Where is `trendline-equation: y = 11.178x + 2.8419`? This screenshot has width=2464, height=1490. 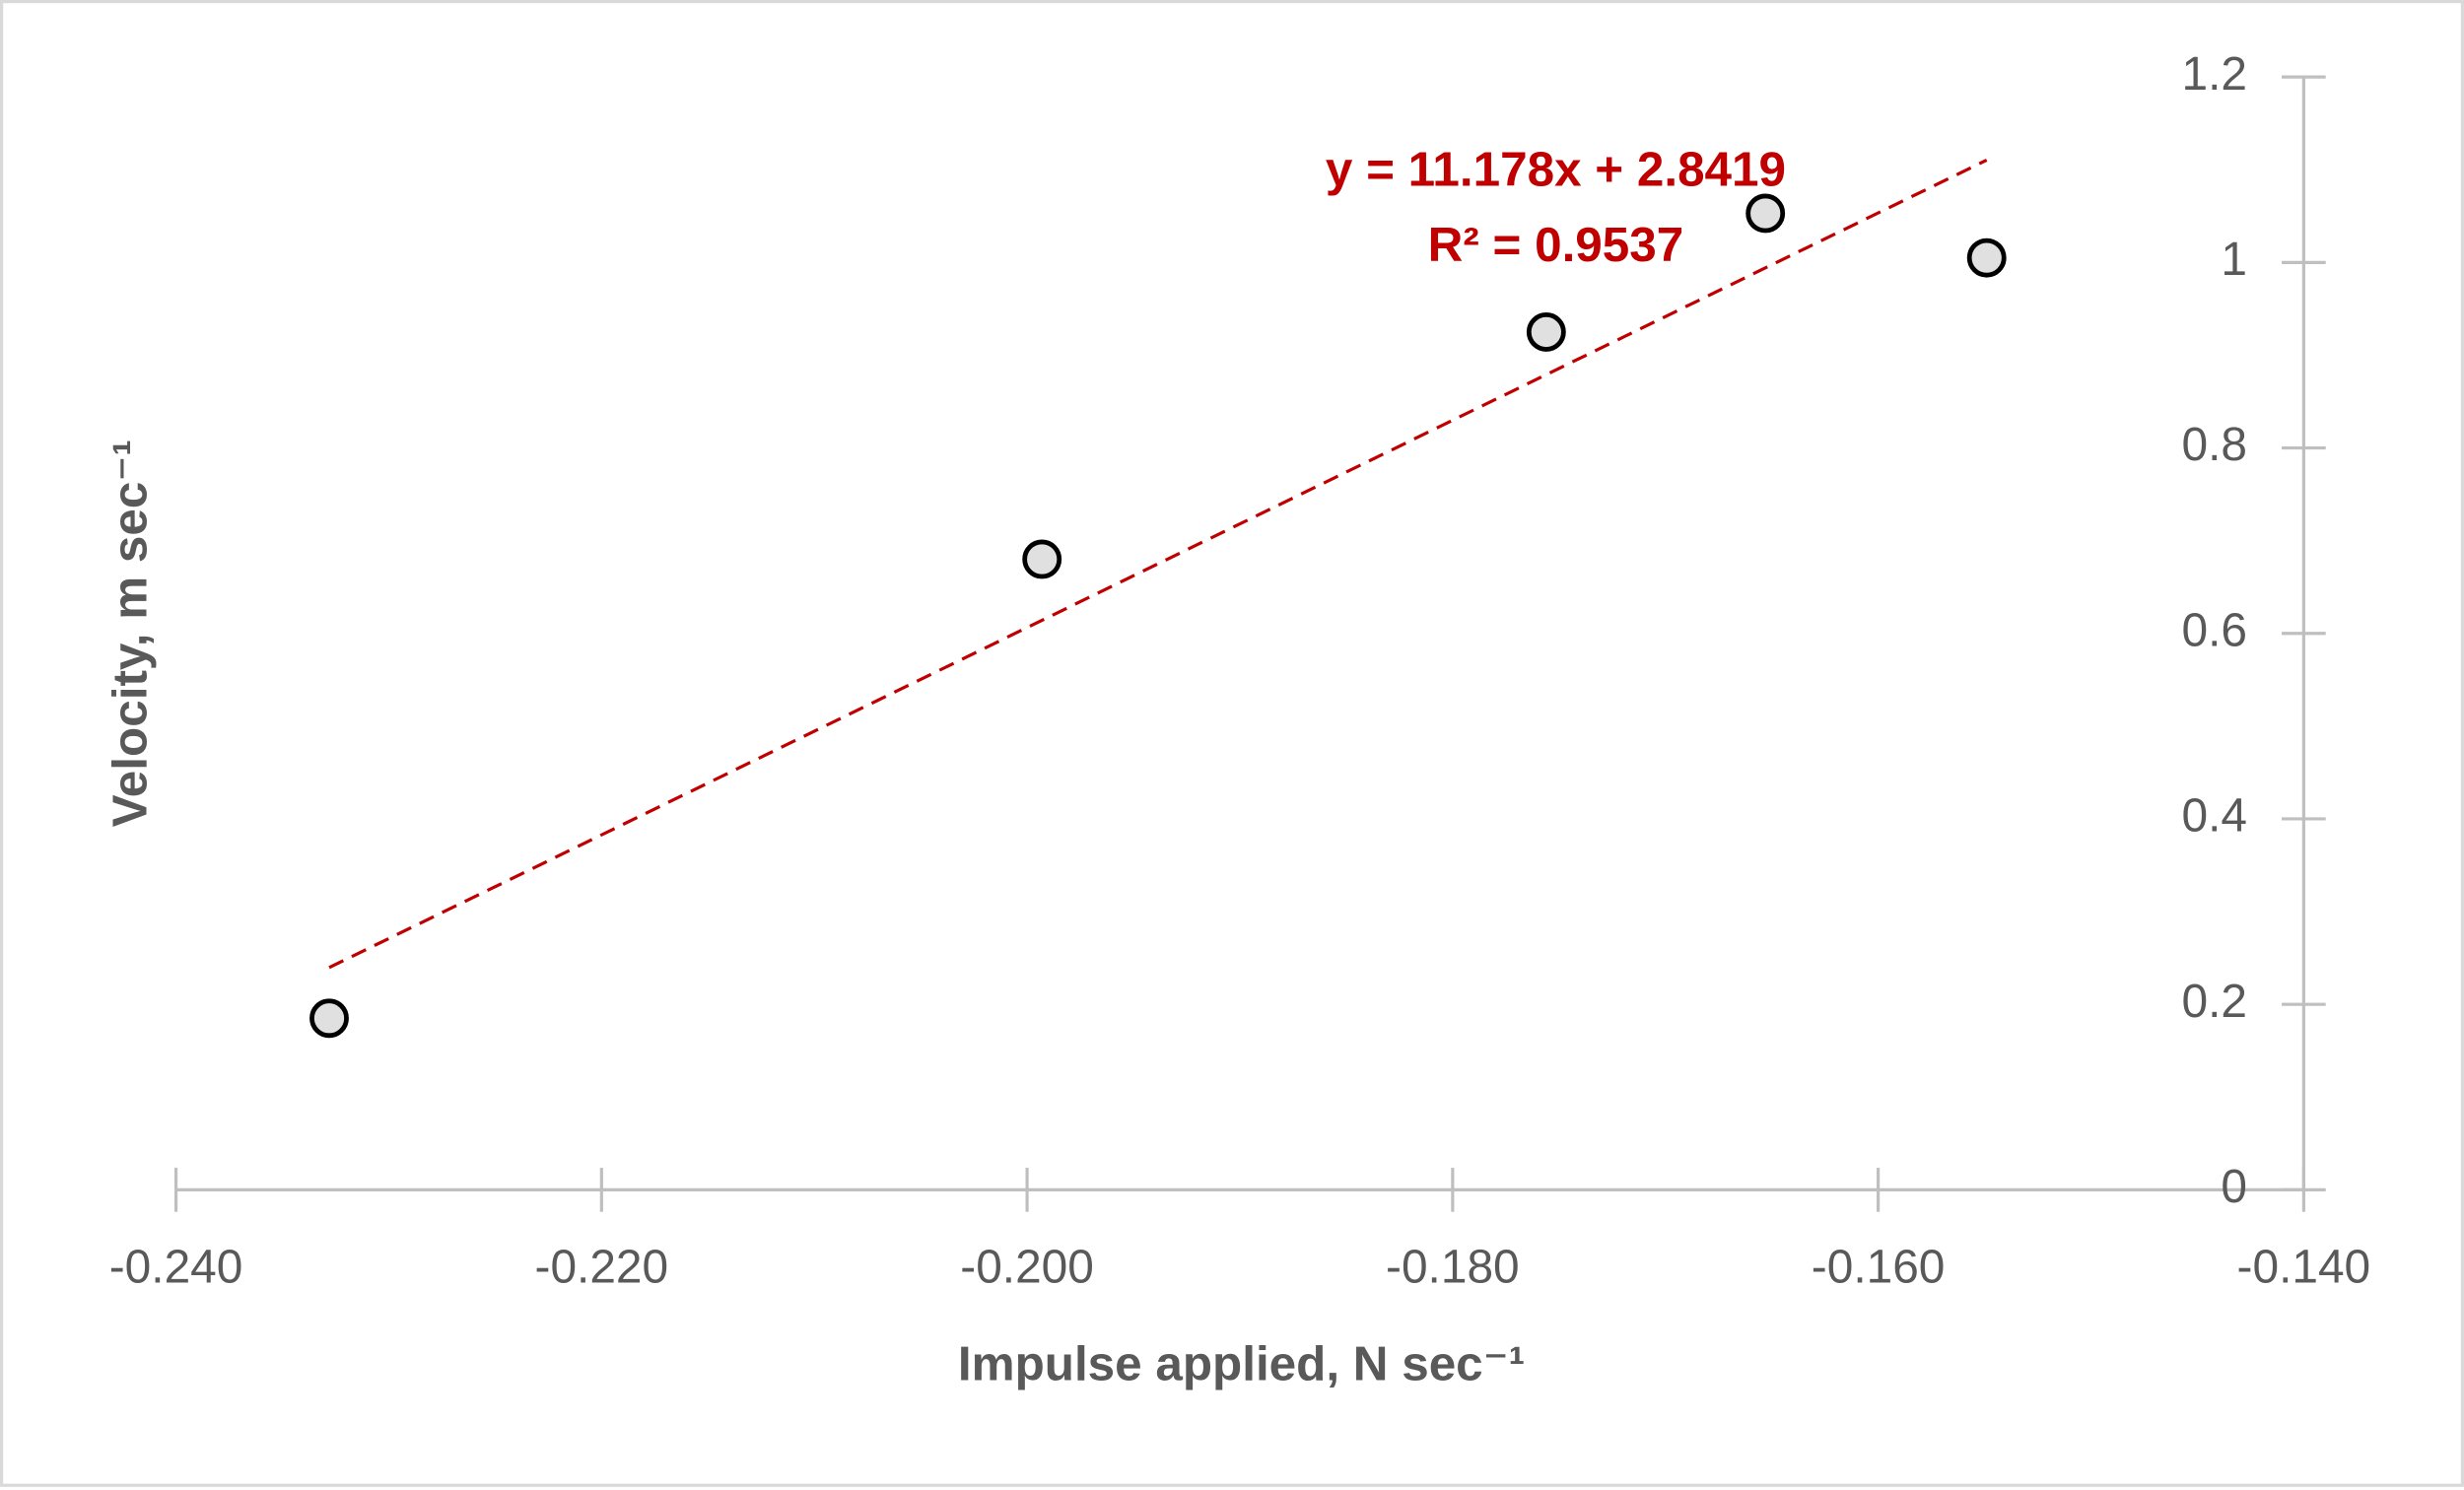
trendline-equation: y = 11.178x + 2.8419 is located at coordinates (1556, 170).